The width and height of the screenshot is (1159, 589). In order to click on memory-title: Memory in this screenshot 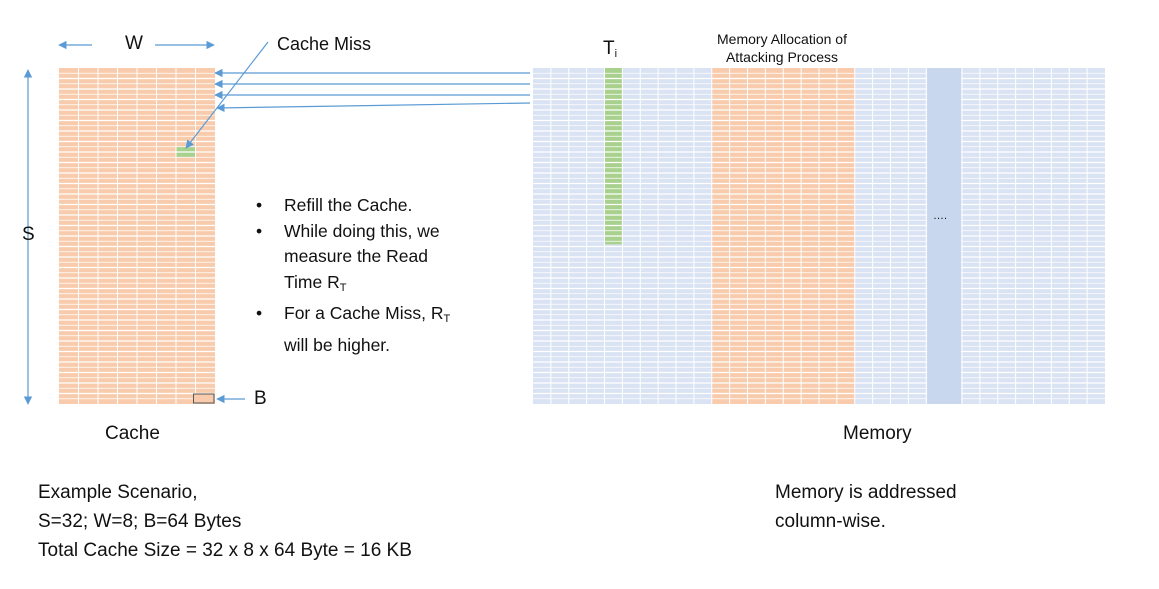, I will do `click(877, 433)`.